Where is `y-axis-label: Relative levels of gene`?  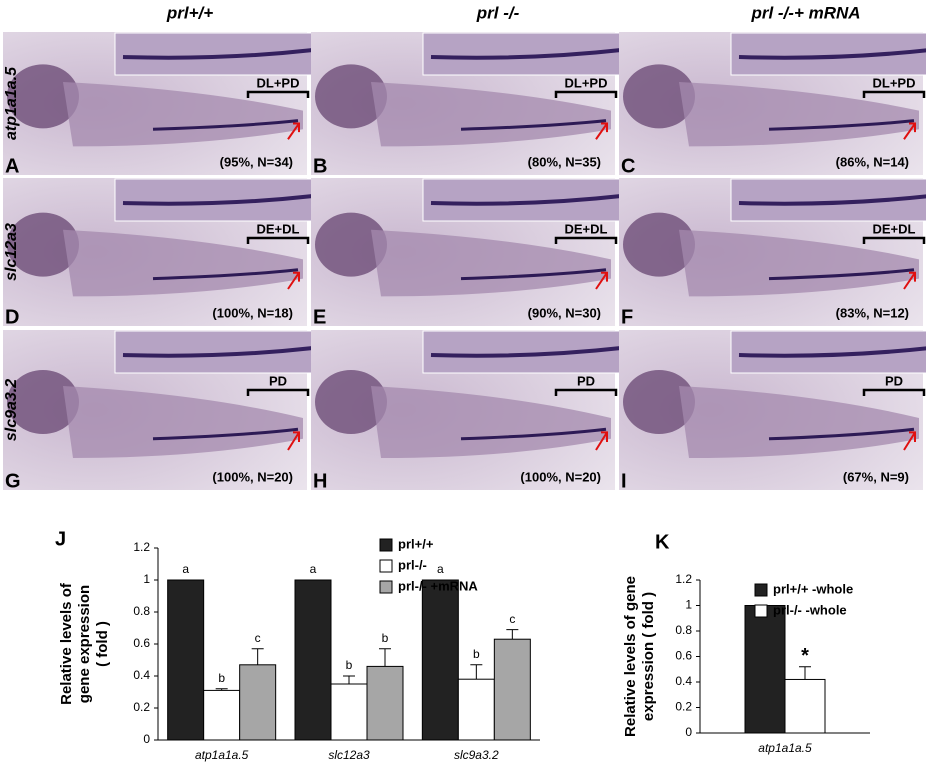 y-axis-label: Relative levels of gene is located at coordinates (630, 656).